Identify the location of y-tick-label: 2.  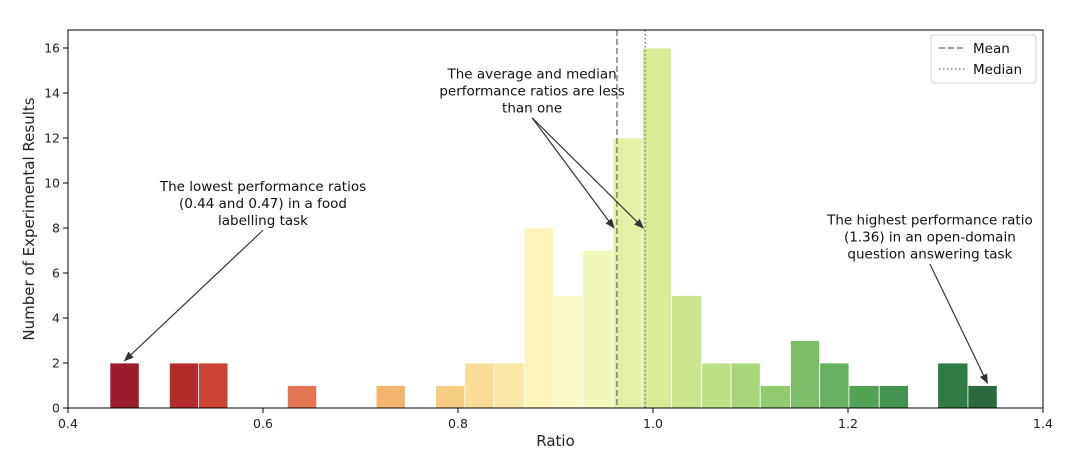
(56, 363).